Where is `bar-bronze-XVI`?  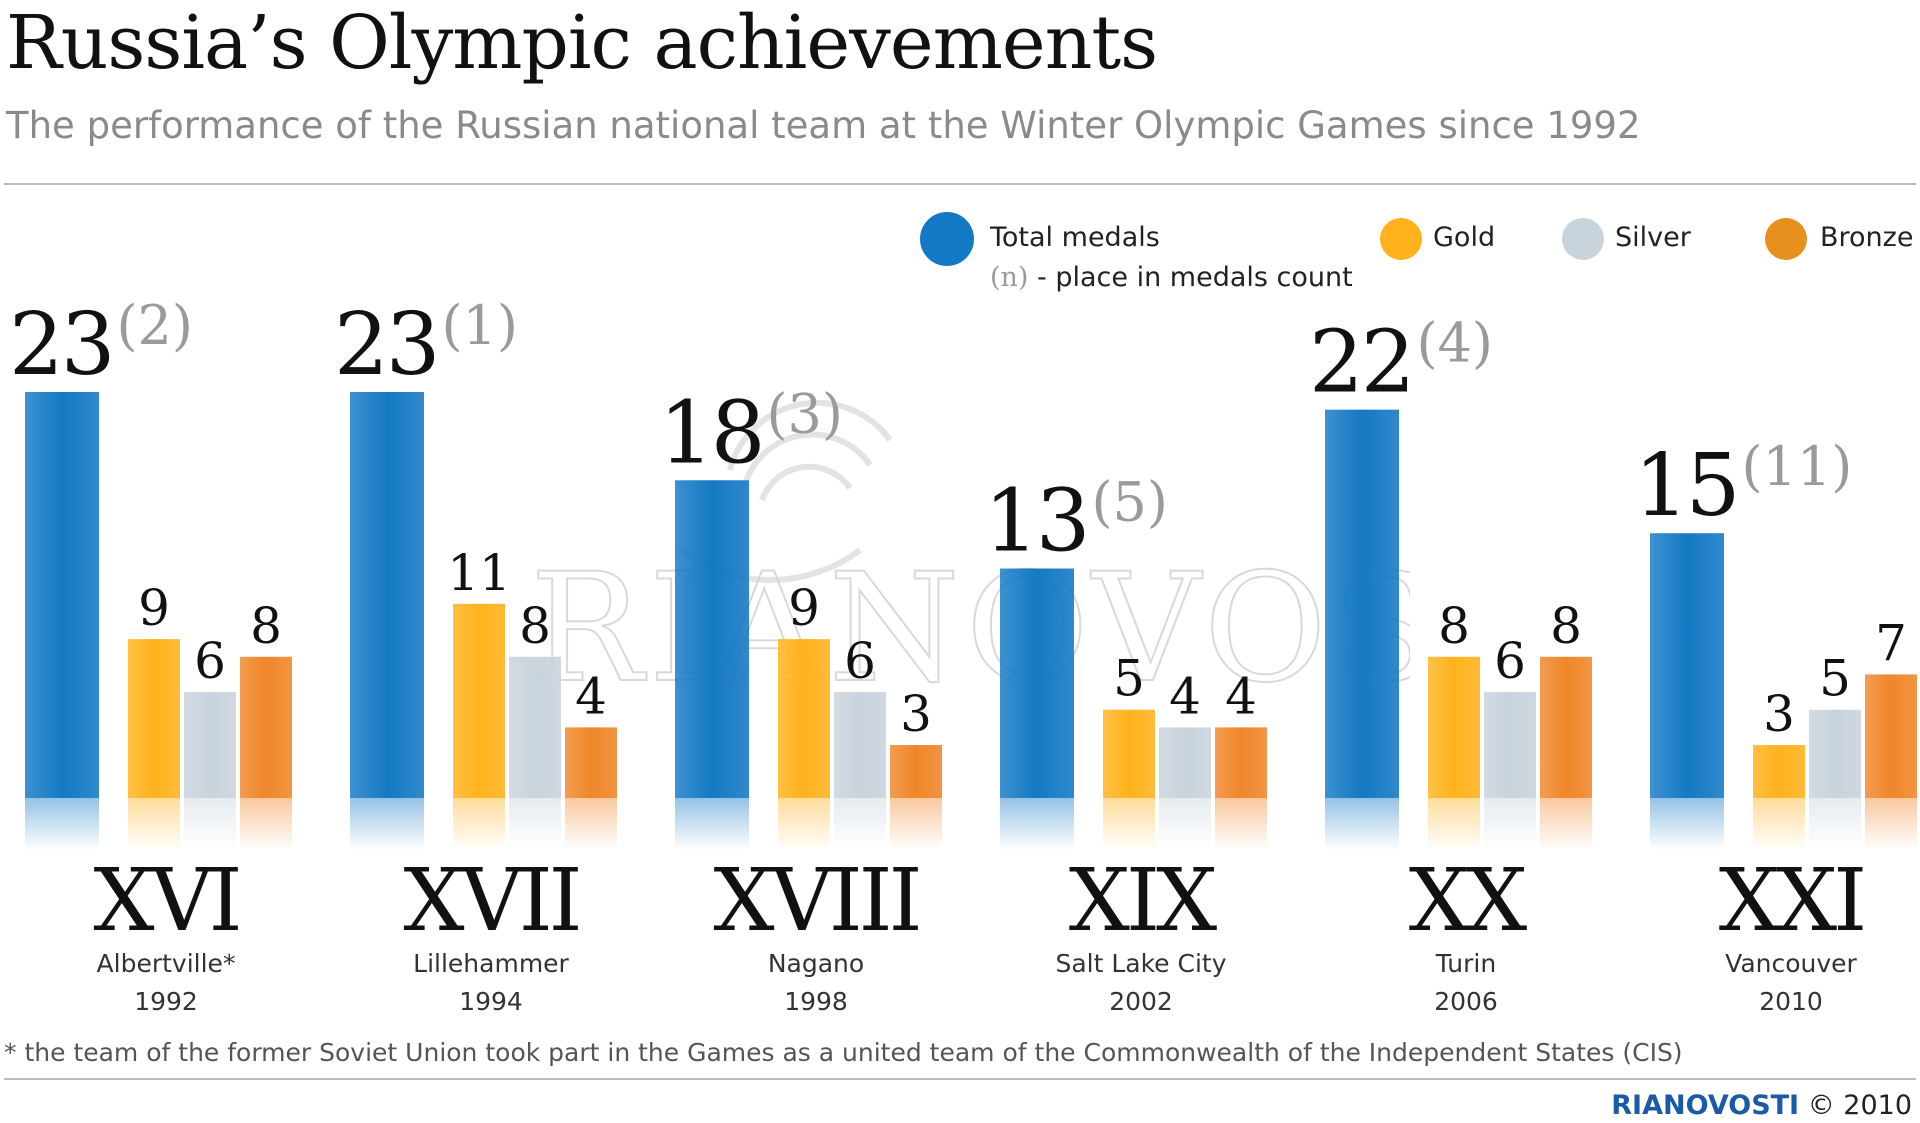 bar-bronze-XVI is located at coordinates (266, 727).